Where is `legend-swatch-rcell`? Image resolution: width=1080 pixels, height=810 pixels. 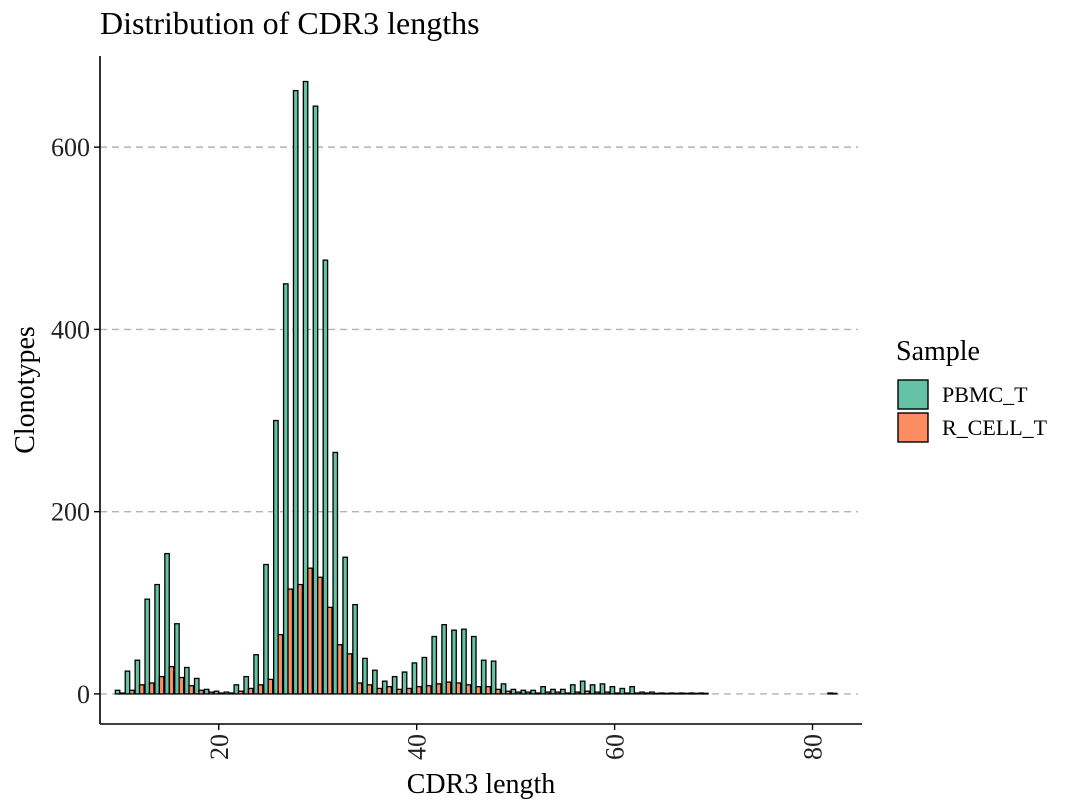 legend-swatch-rcell is located at coordinates (913, 427).